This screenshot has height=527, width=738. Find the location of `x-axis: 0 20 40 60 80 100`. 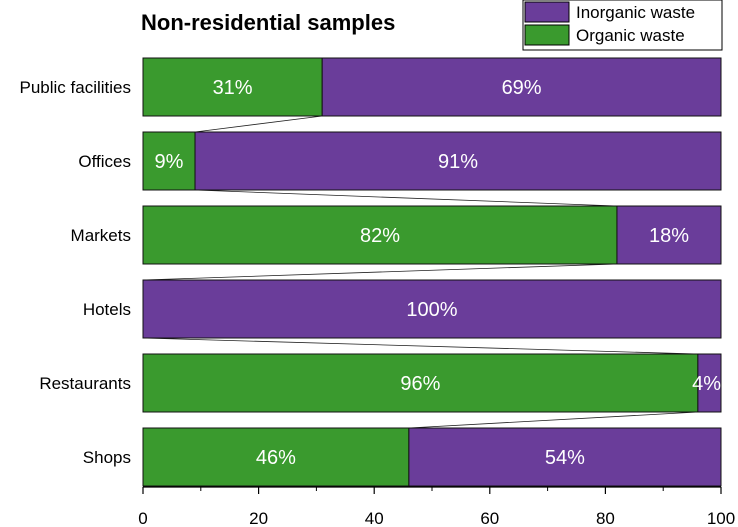

x-axis: 0 20 40 60 80 100 is located at coordinates (436, 506).